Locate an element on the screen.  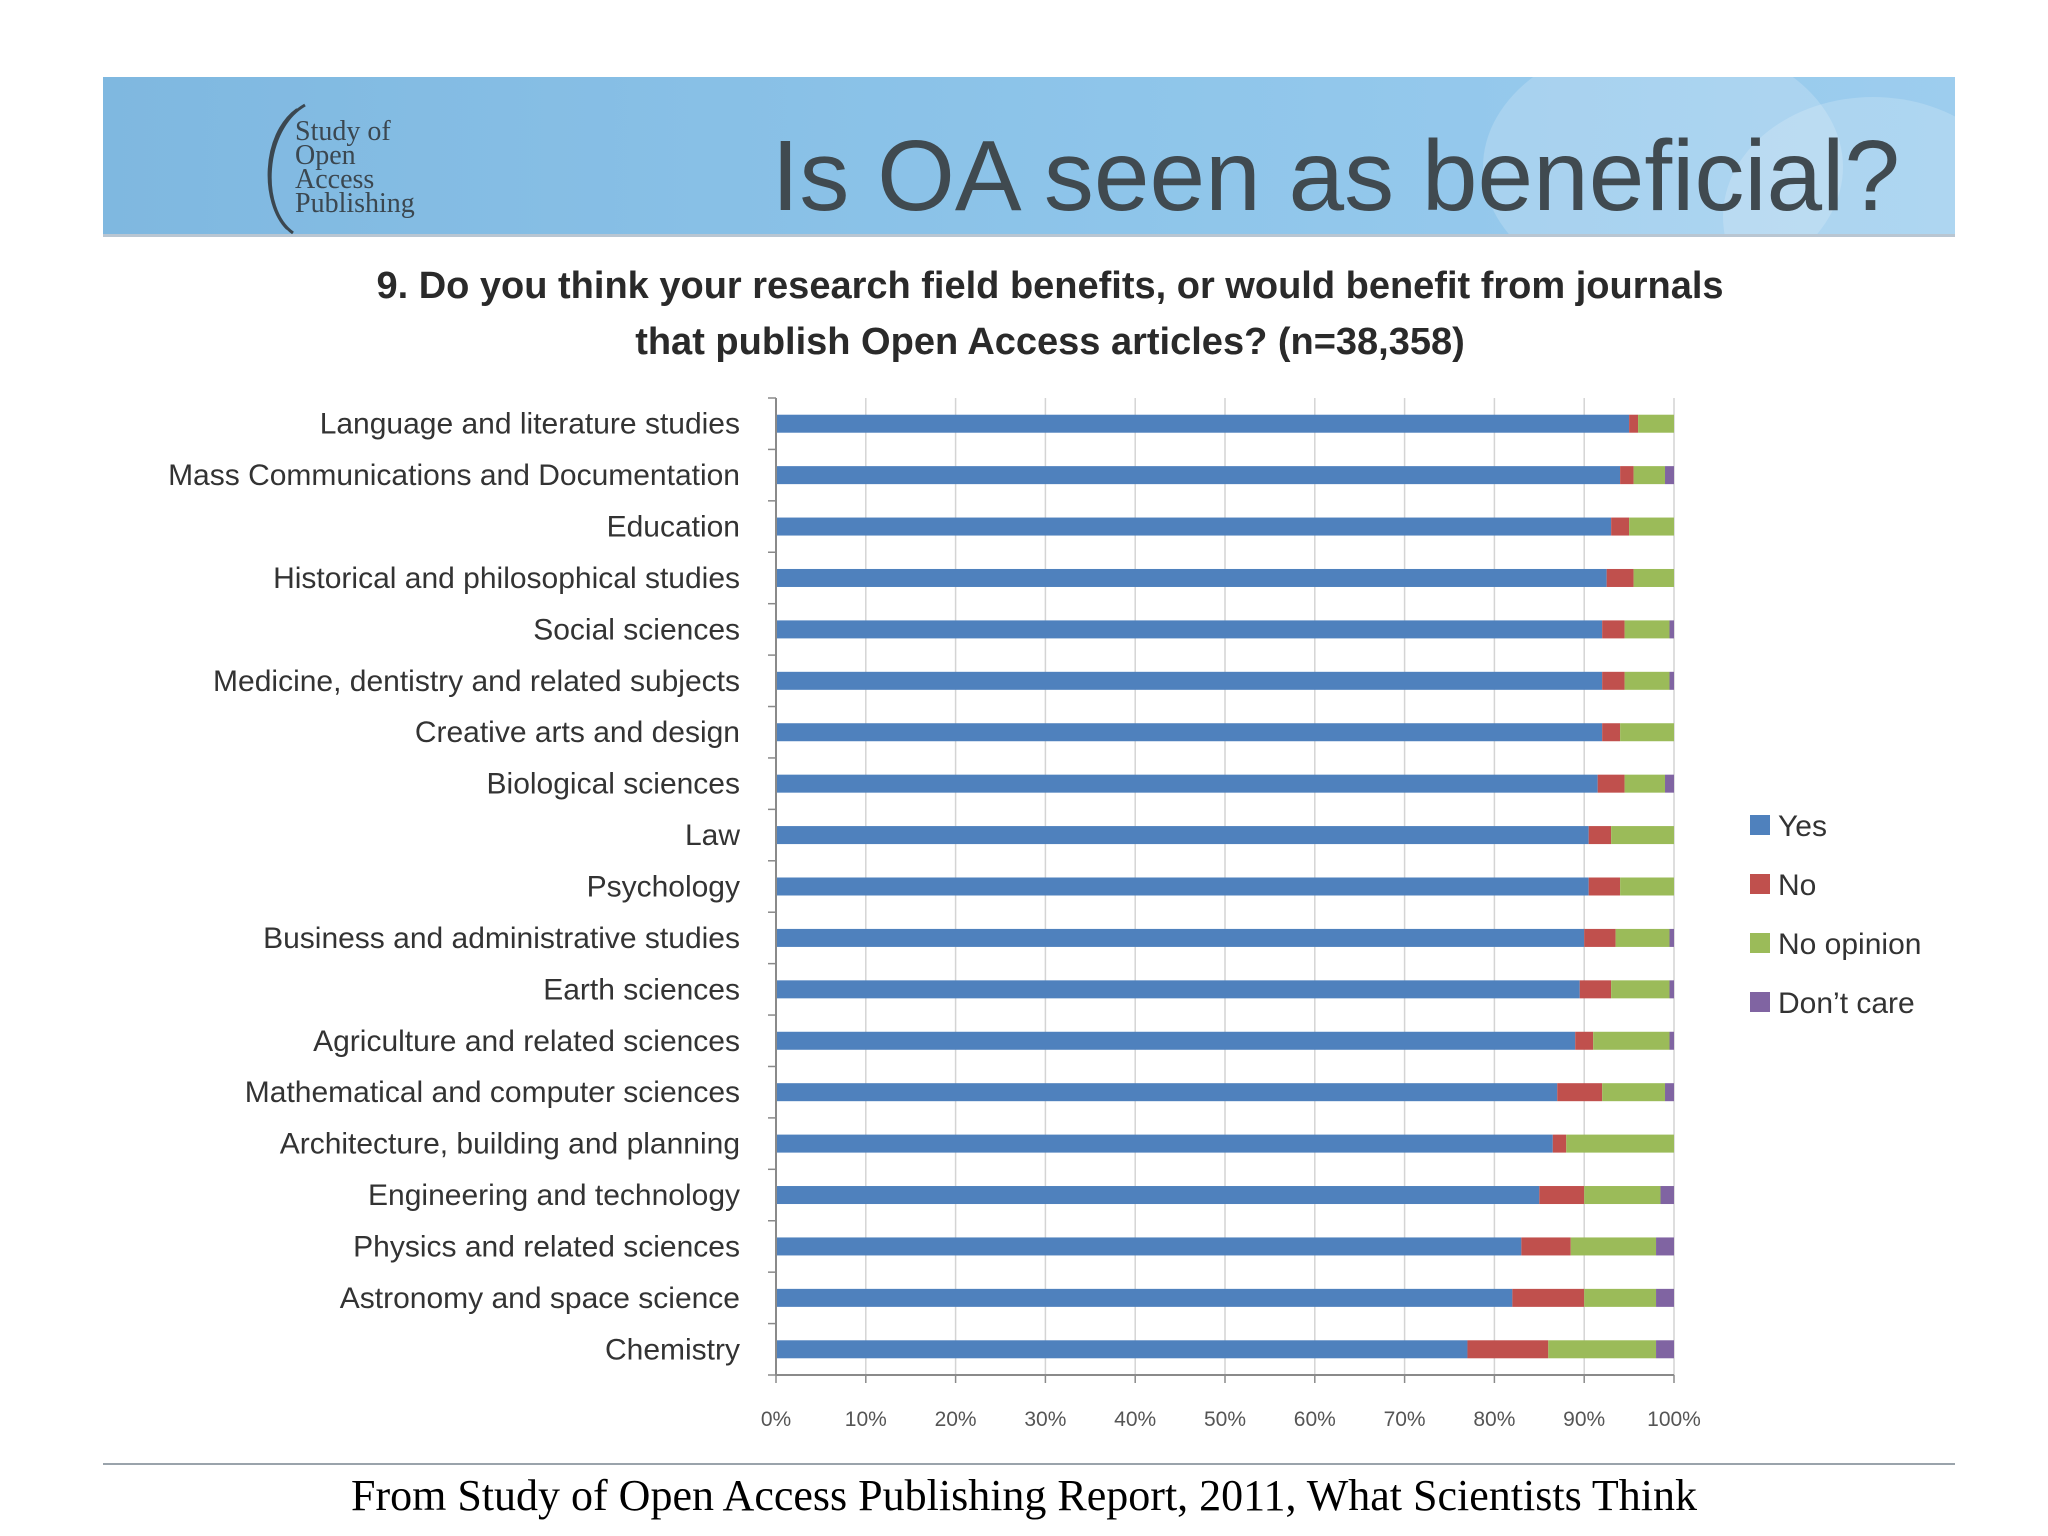
category-label: Language and literature studies is located at coordinates (530, 424).